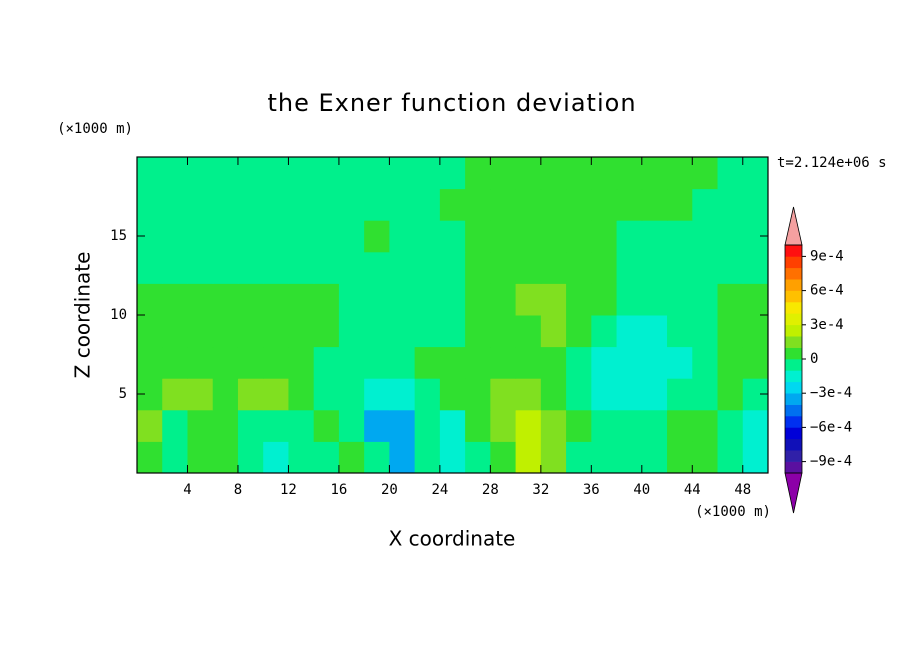  I want to click on colorbar-tick-label: 6e-4, so click(827, 291).